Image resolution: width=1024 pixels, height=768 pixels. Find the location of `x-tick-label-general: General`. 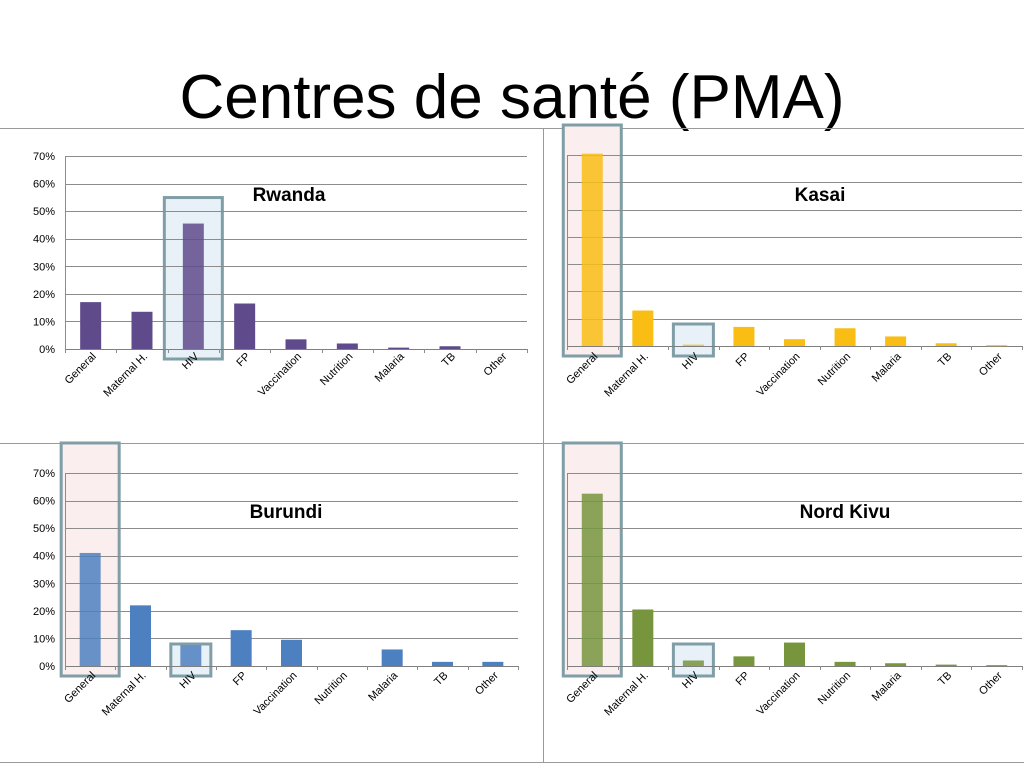

x-tick-label-general: General is located at coordinates (81, 369).